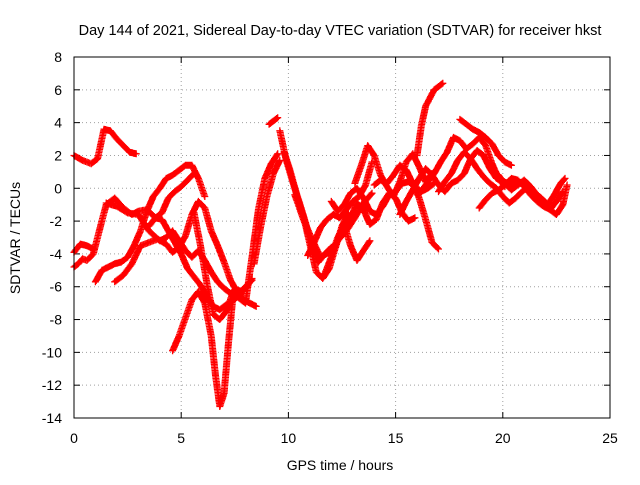  I want to click on y-tick-label-6: 6, so click(58, 90).